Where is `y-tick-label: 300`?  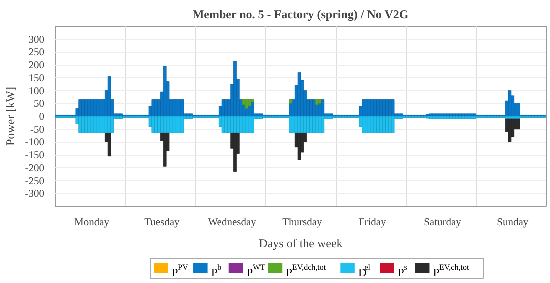 y-tick-label: 300 is located at coordinates (36, 40).